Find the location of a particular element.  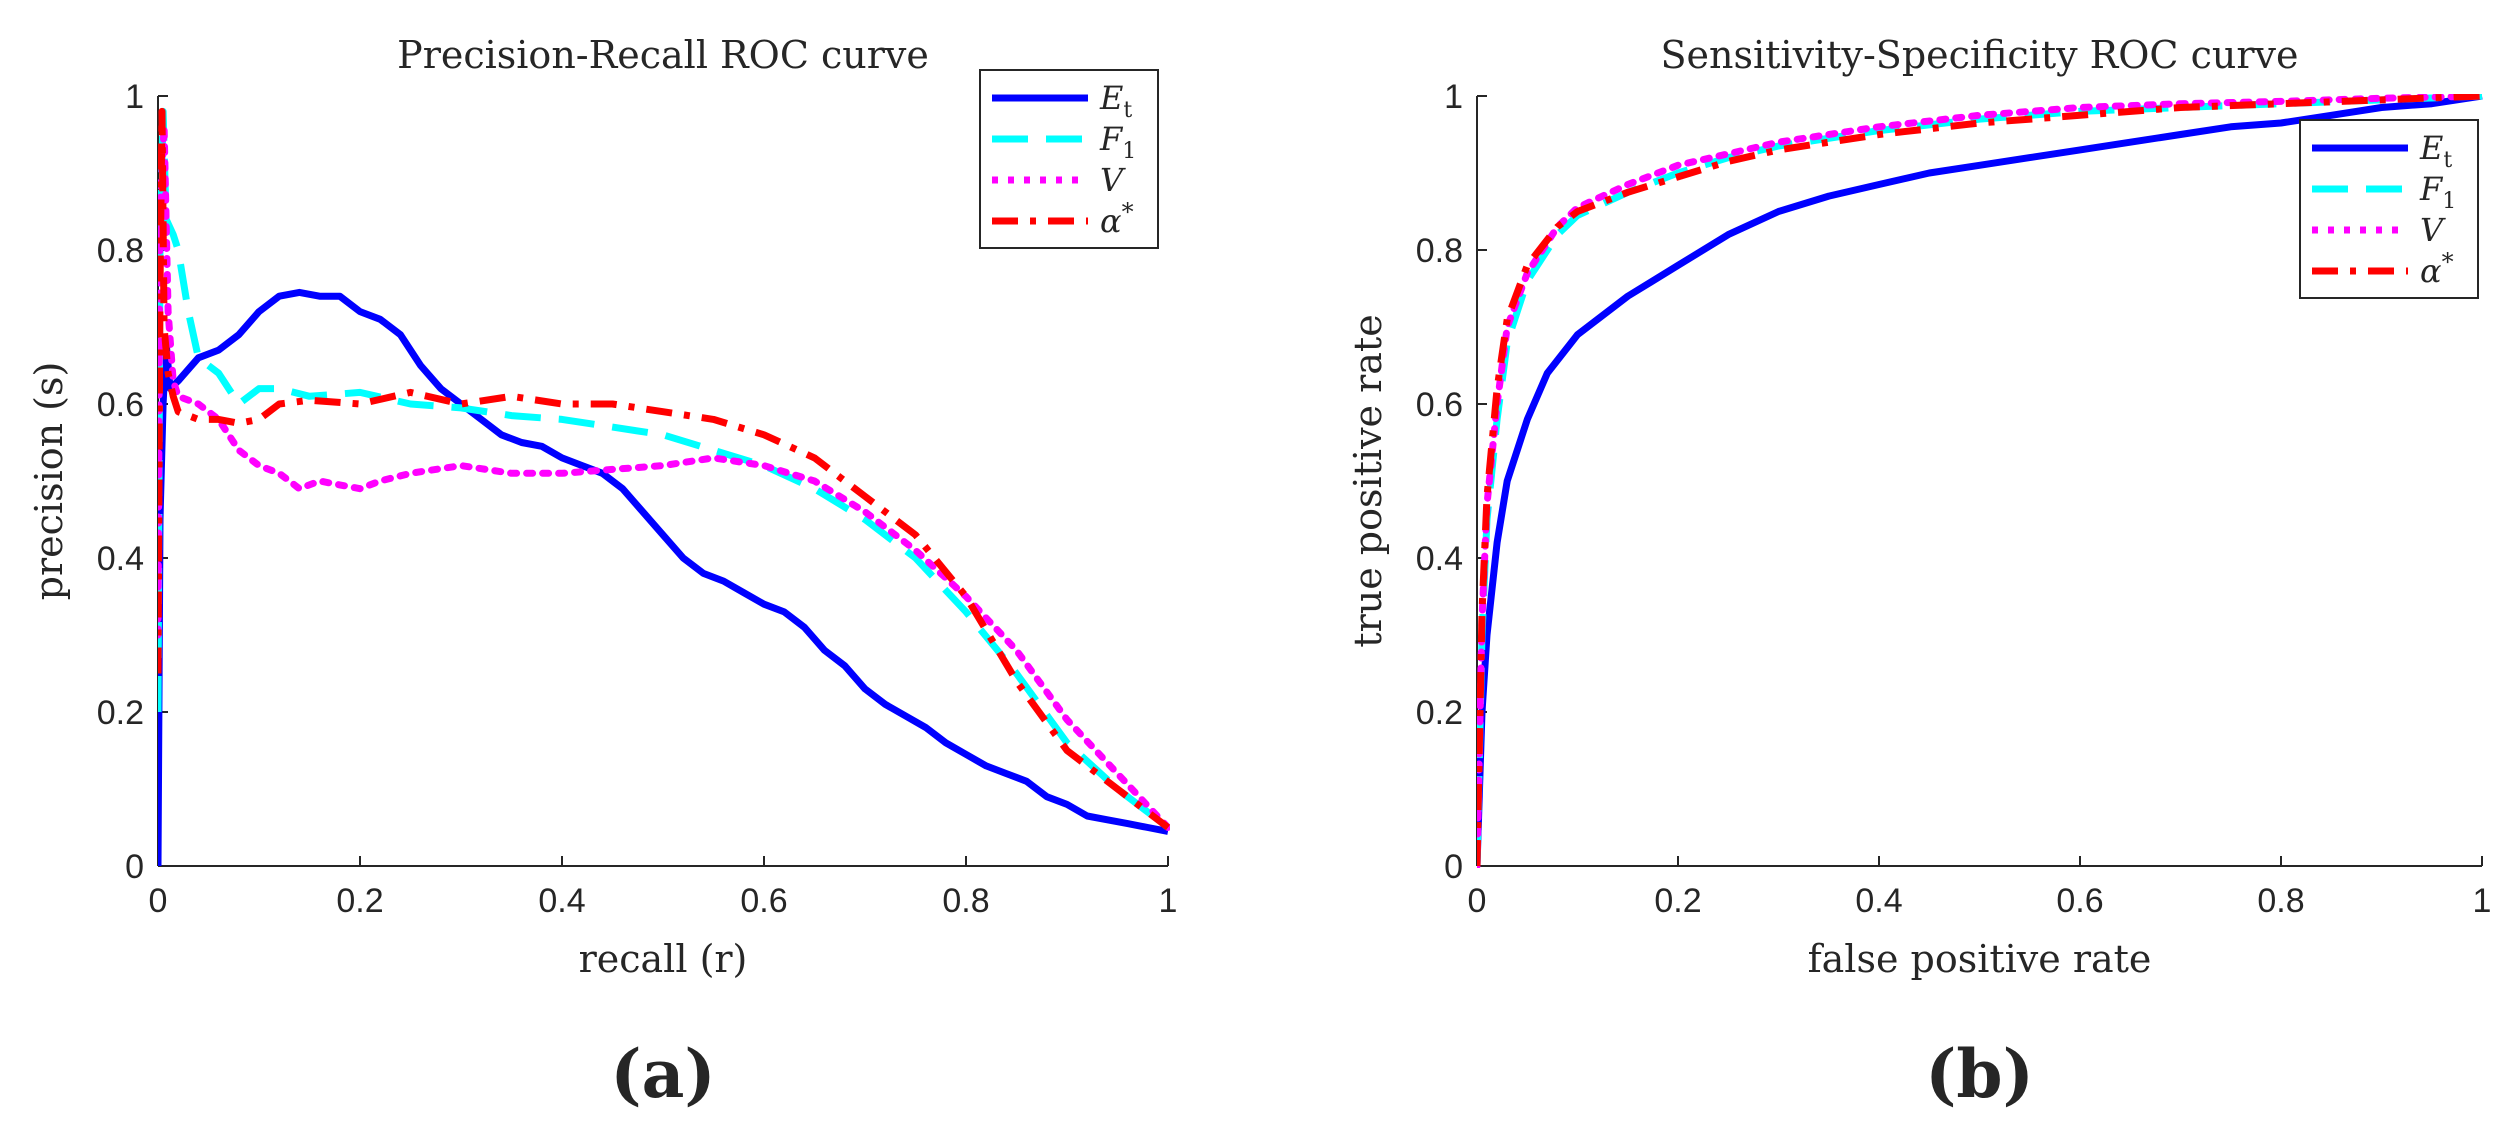

chart-title: Precision-Recall ROC curve is located at coordinates (663, 55).